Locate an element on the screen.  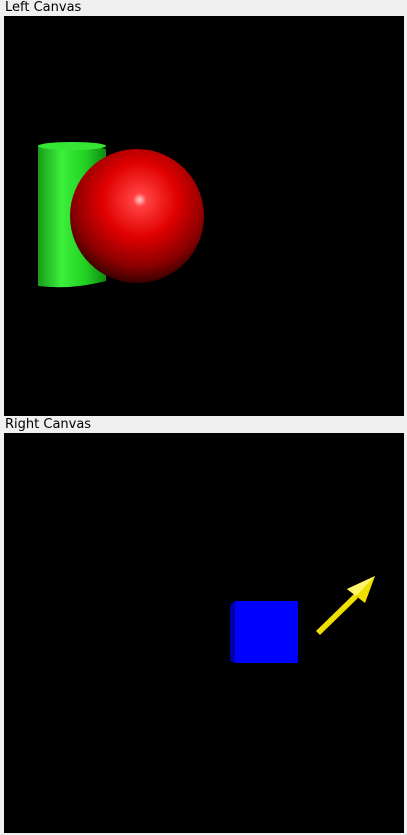
left-canvas-label: Left Canvas is located at coordinates (203, 8).